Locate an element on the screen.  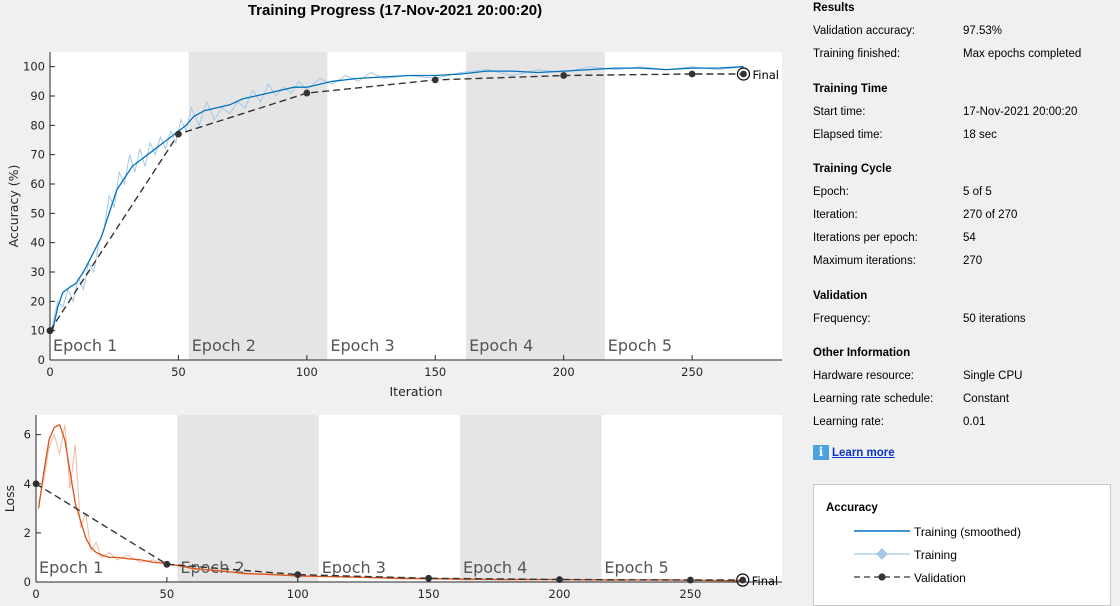
training-finished-label: Training finished: is located at coordinates (857, 54).